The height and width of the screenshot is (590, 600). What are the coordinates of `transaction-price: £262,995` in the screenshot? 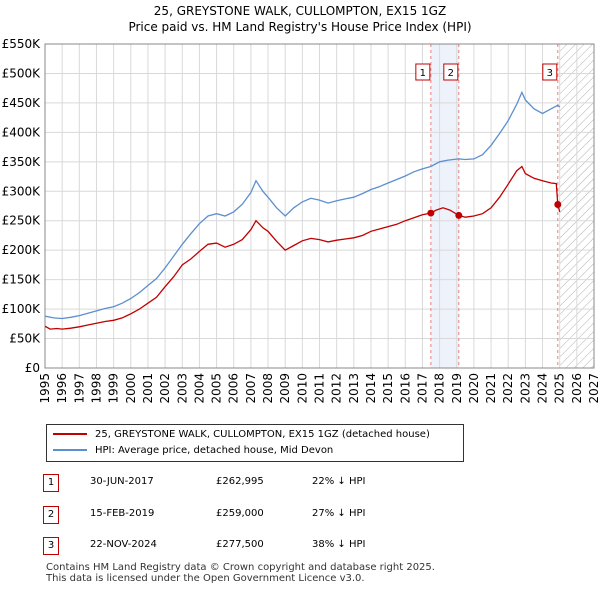 It's located at (240, 481).